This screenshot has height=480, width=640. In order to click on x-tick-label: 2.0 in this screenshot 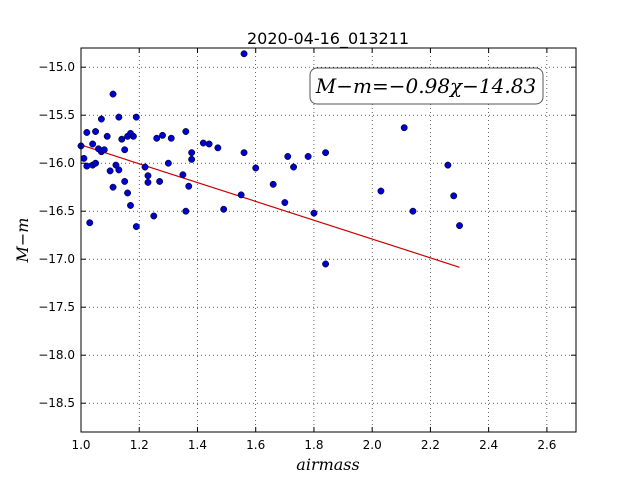, I will do `click(372, 445)`.